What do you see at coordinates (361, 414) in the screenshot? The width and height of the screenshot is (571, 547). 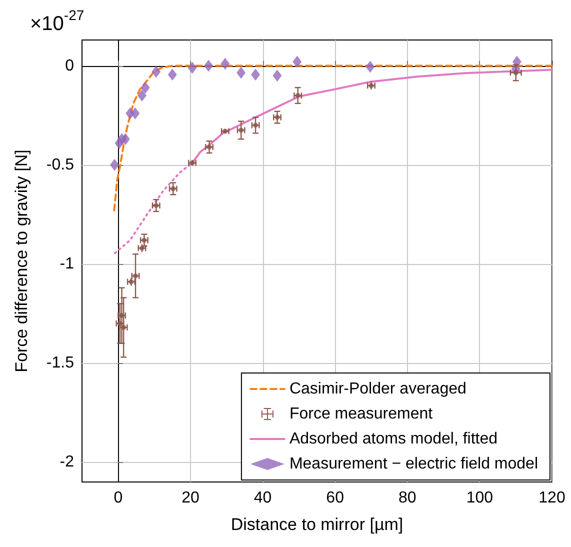 I see `legend-label: Force measurement` at bounding box center [361, 414].